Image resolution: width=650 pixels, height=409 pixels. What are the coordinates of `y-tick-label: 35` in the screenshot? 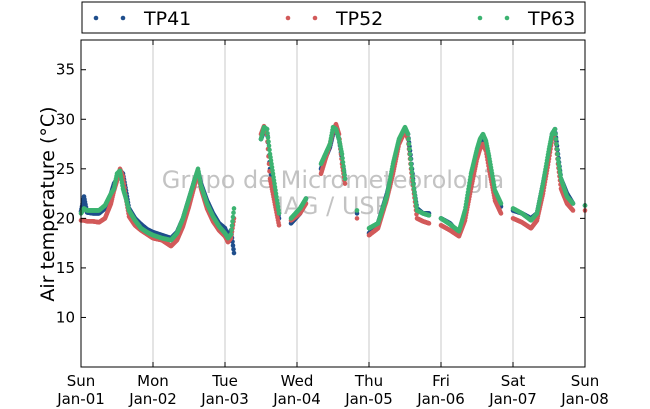 It's located at (65, 70).